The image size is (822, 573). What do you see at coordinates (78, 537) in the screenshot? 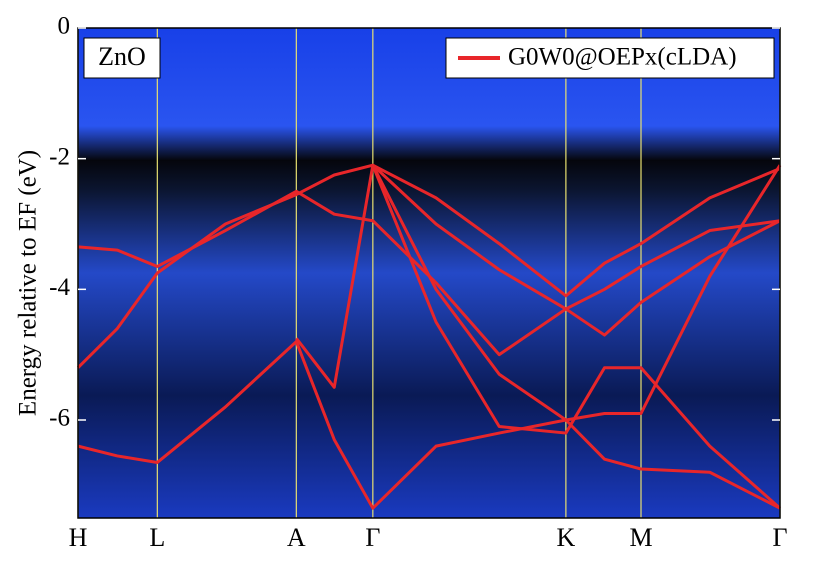
I see `x-tick-label: H` at bounding box center [78, 537].